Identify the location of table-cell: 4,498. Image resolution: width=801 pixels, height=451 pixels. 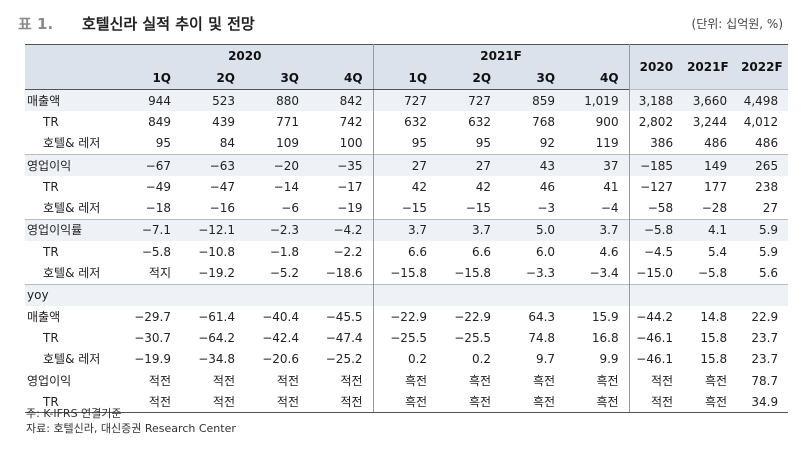
(763, 100).